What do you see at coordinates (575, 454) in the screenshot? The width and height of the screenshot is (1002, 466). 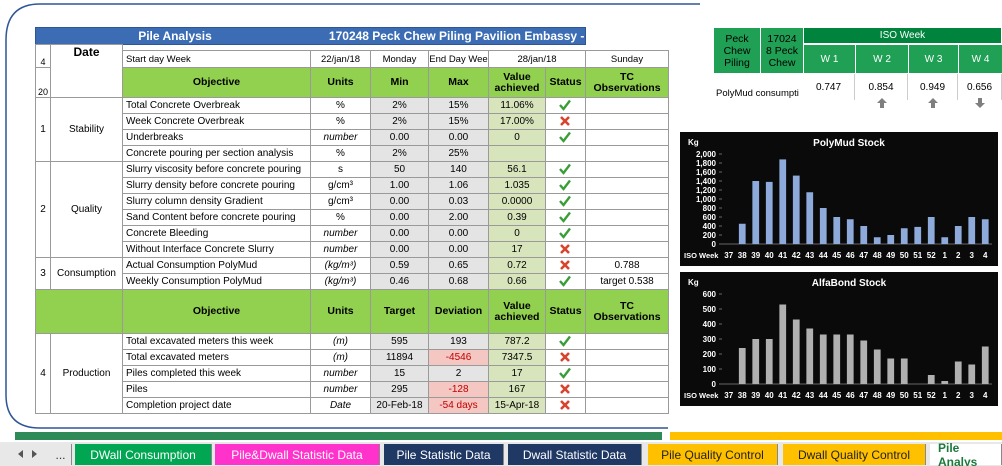 I see `sheet-tab: Dwall Statistic Data` at bounding box center [575, 454].